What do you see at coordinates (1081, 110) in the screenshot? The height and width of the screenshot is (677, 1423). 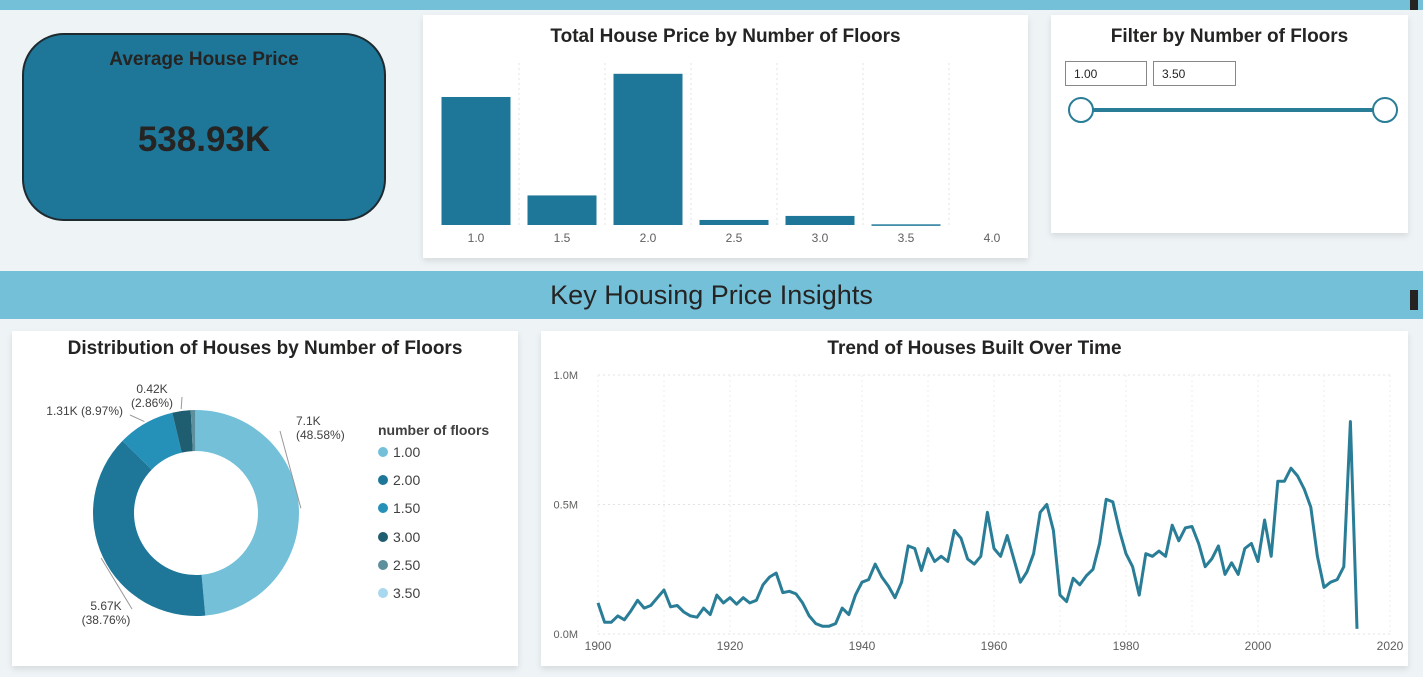 I see `slider-handle-min` at bounding box center [1081, 110].